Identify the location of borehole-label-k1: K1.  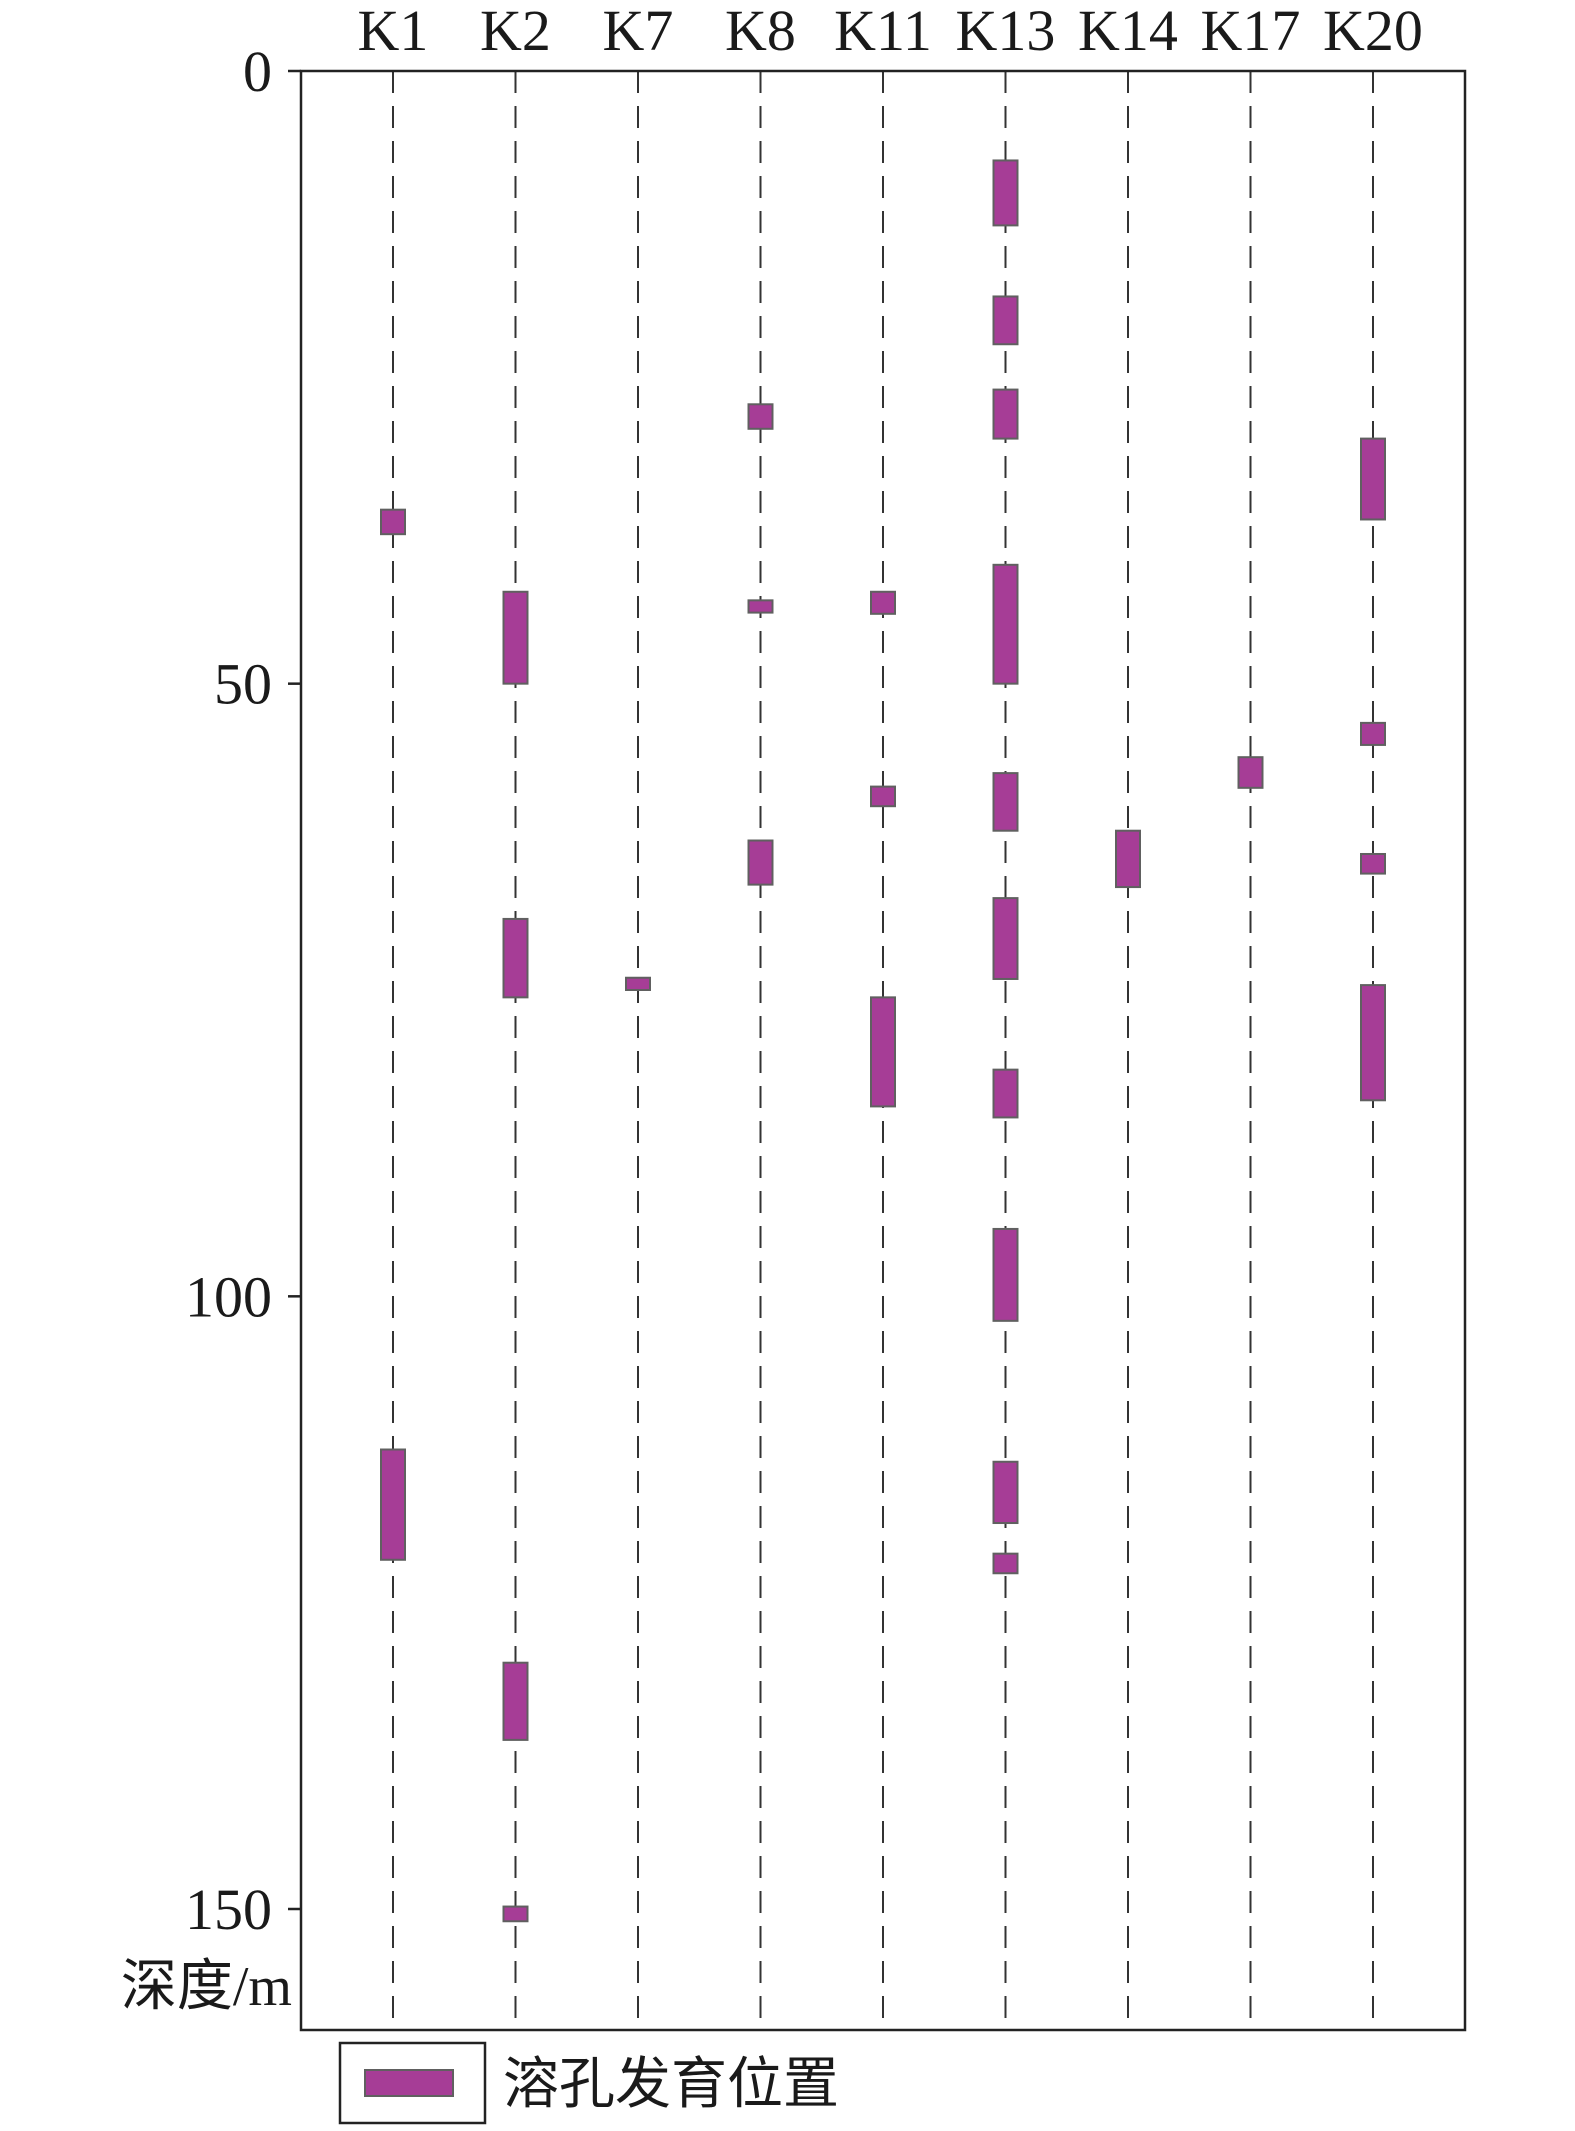
(393, 31).